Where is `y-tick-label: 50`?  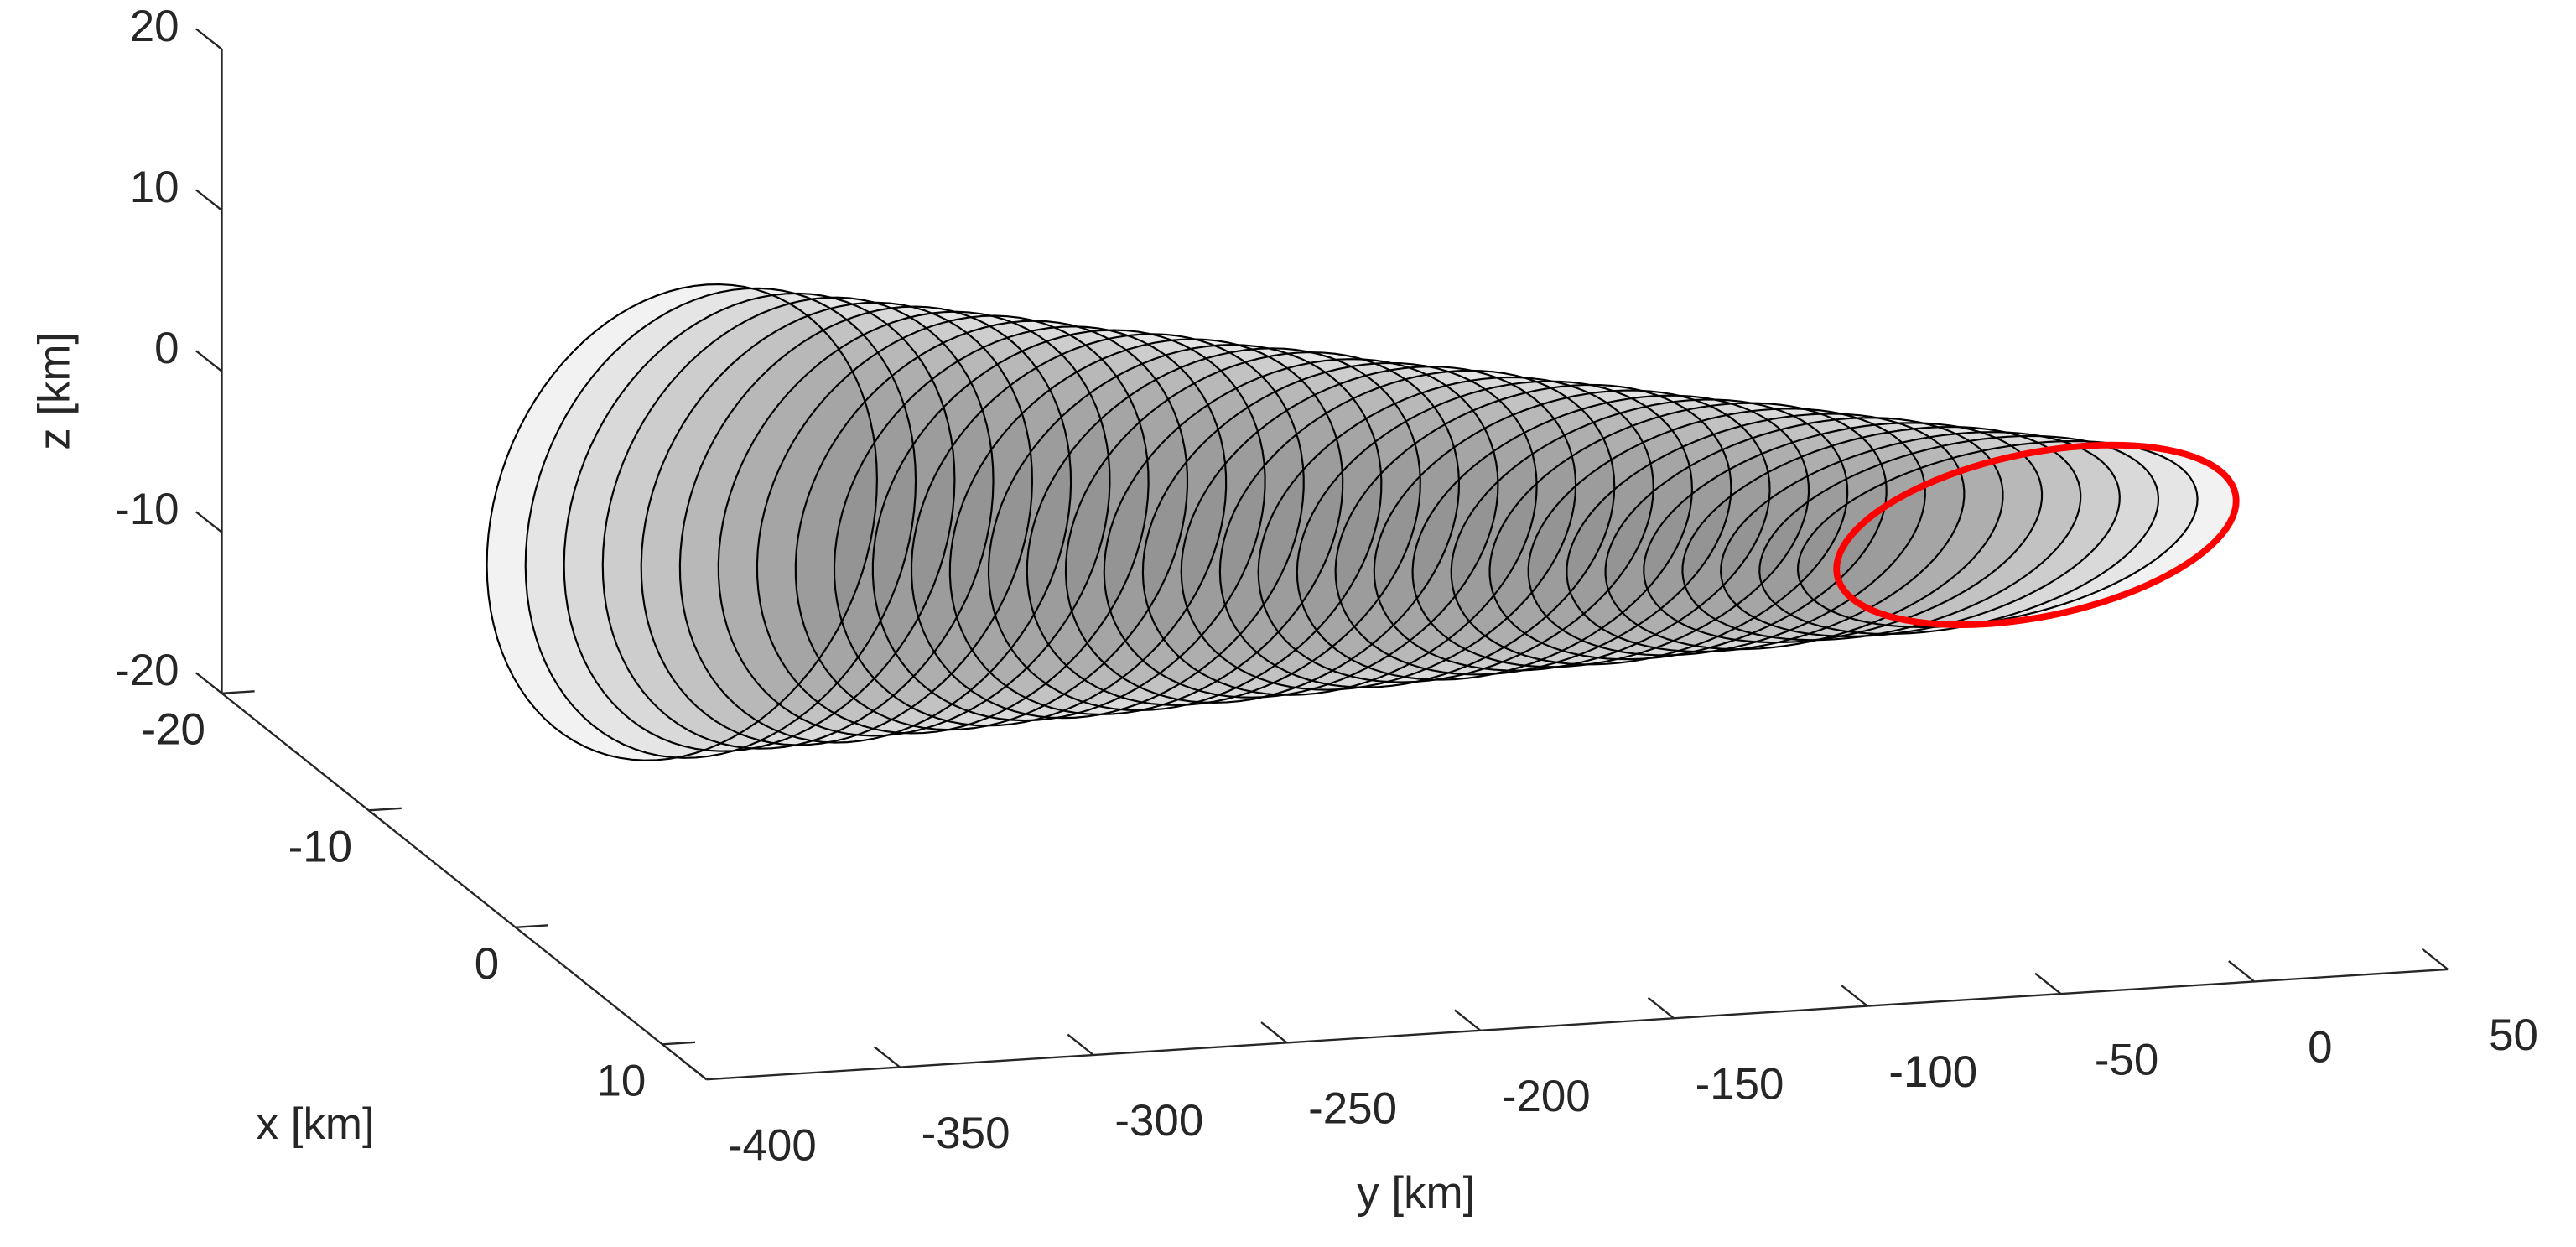
y-tick-label: 50 is located at coordinates (2513, 1035).